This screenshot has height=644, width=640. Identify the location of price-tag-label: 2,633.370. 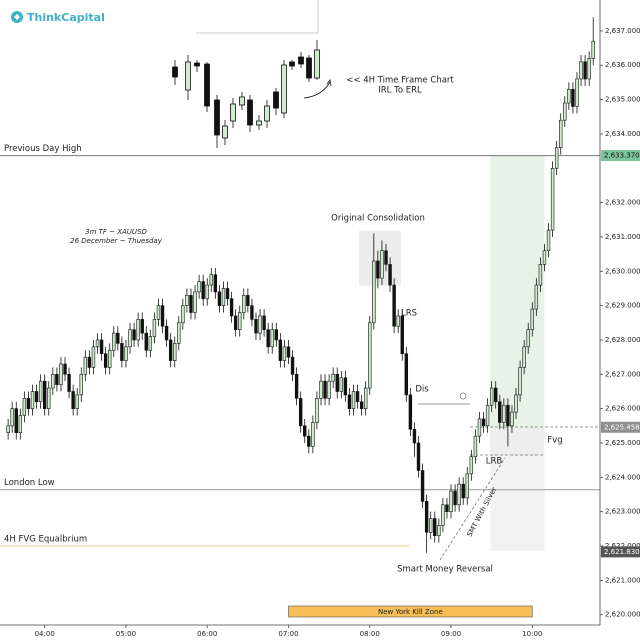
(622, 156).